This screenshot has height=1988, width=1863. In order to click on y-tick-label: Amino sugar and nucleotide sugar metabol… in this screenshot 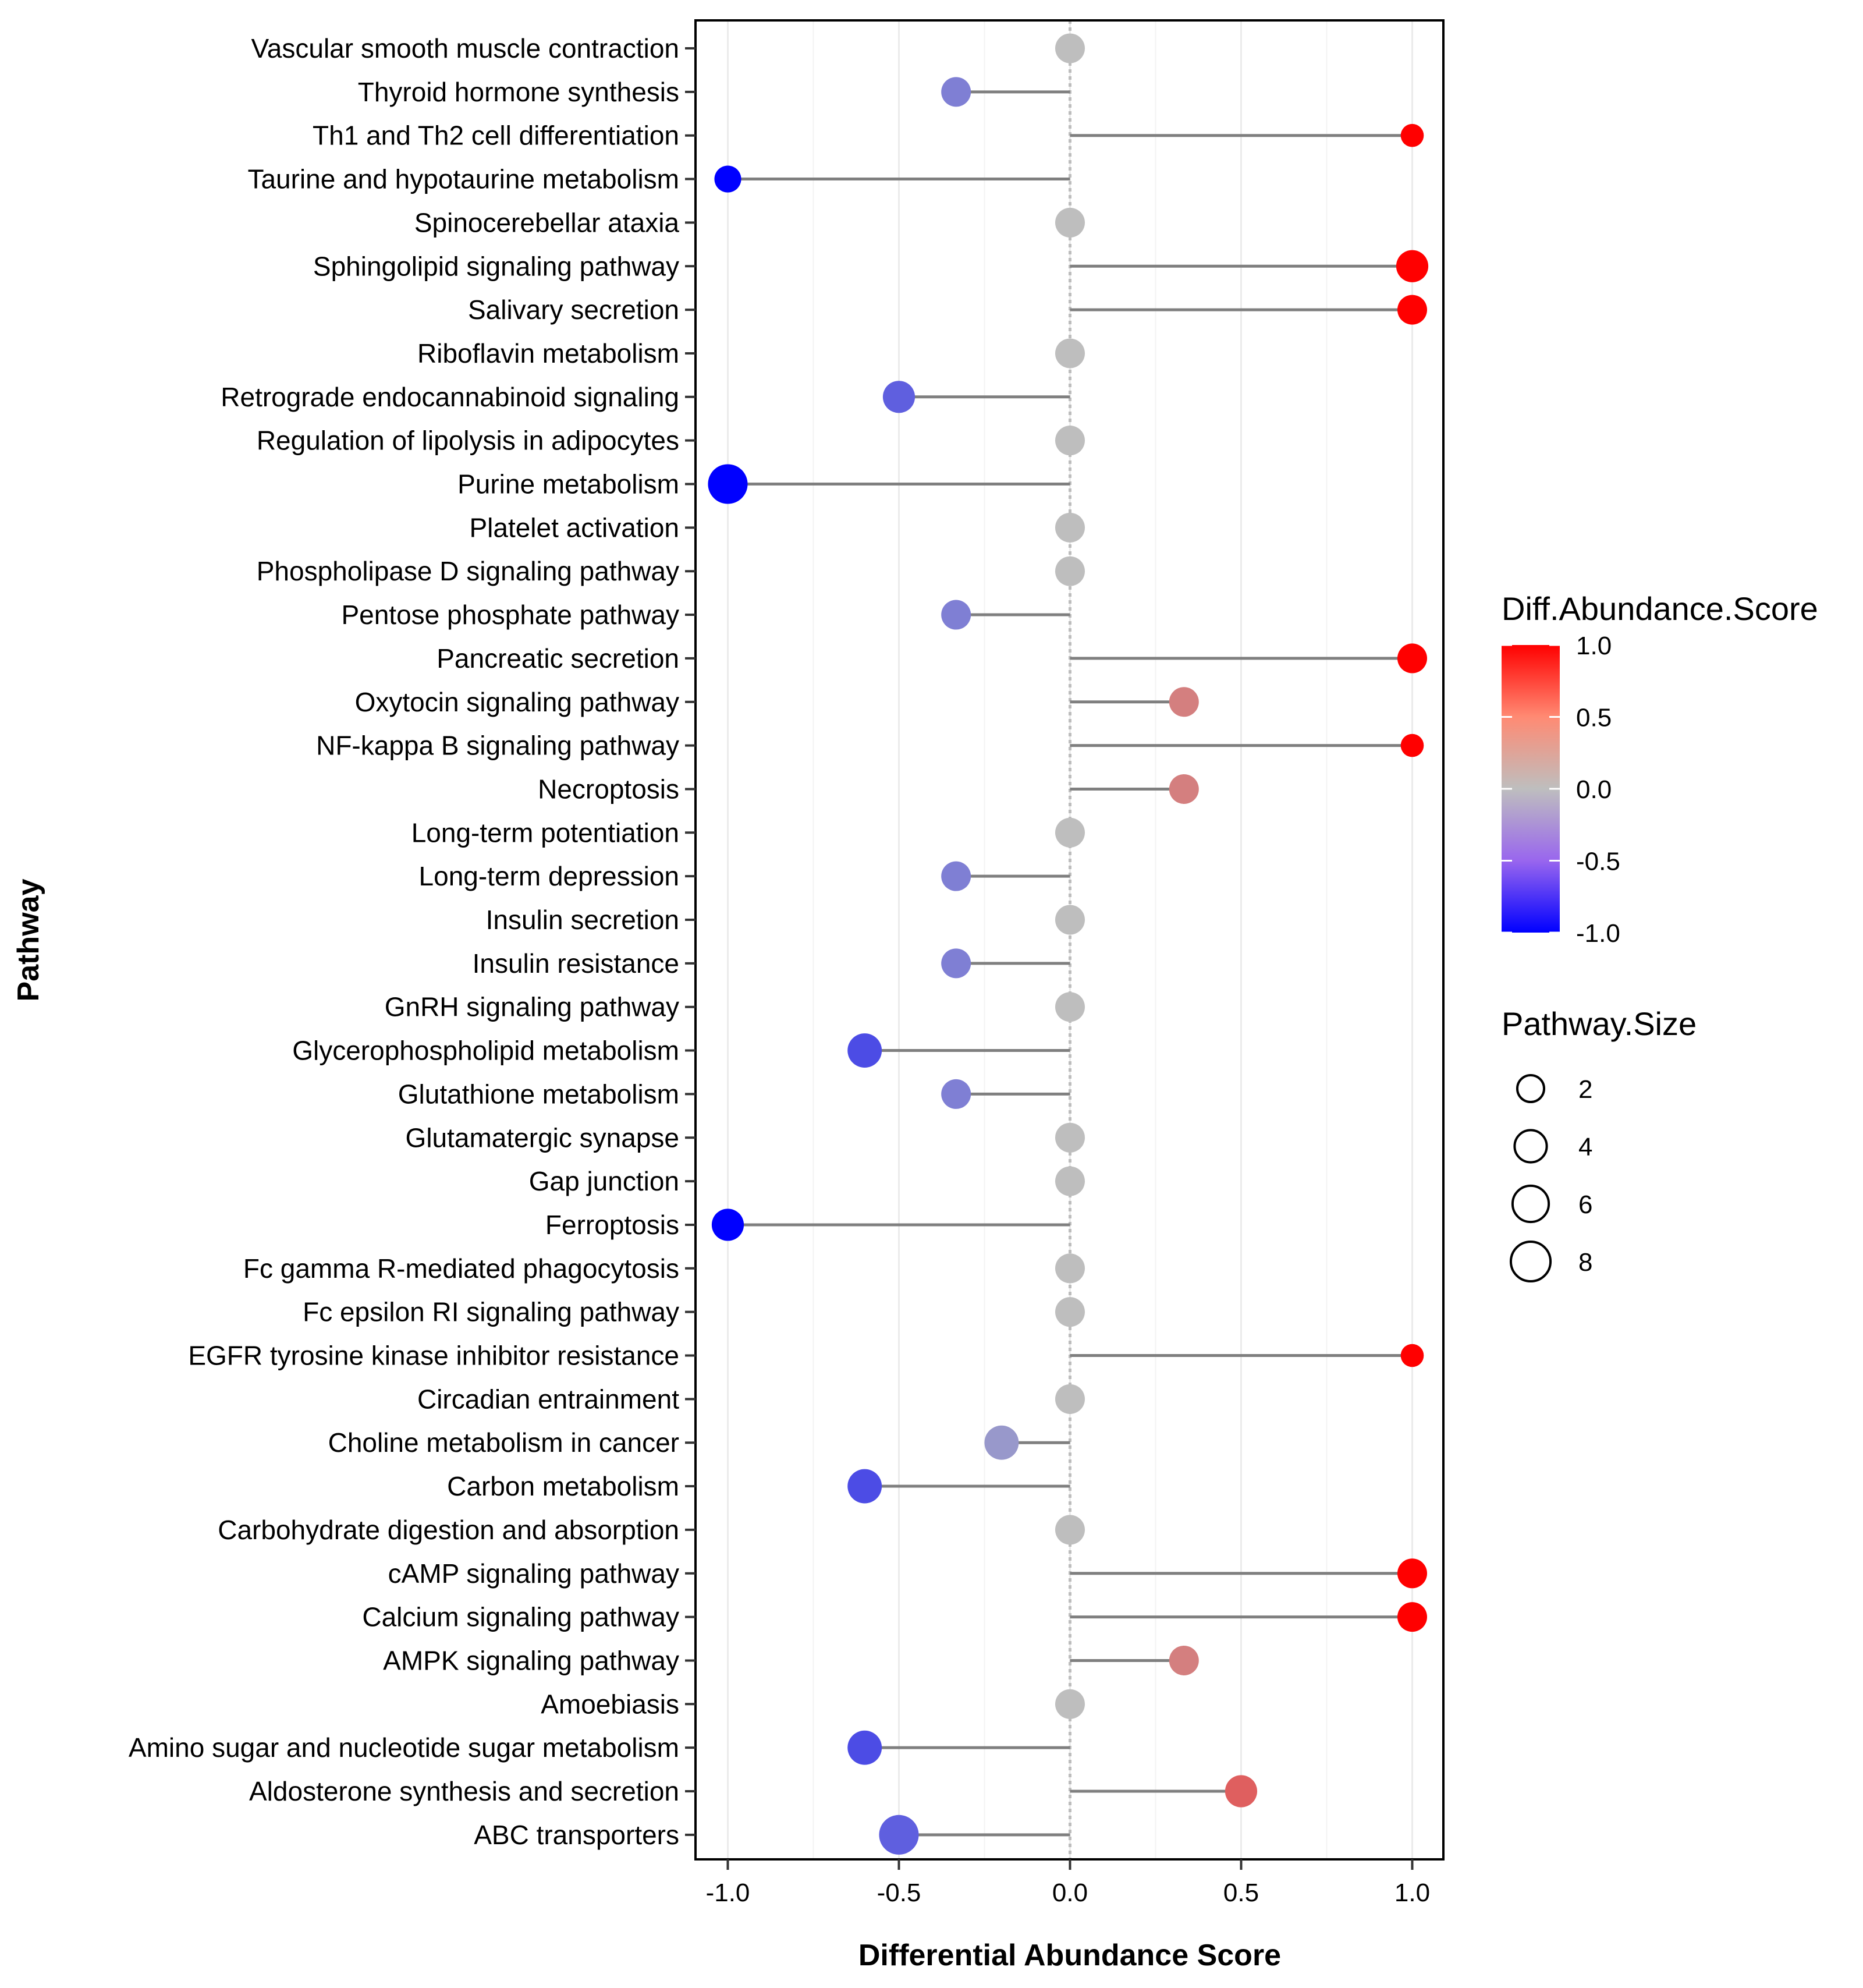, I will do `click(404, 1747)`.